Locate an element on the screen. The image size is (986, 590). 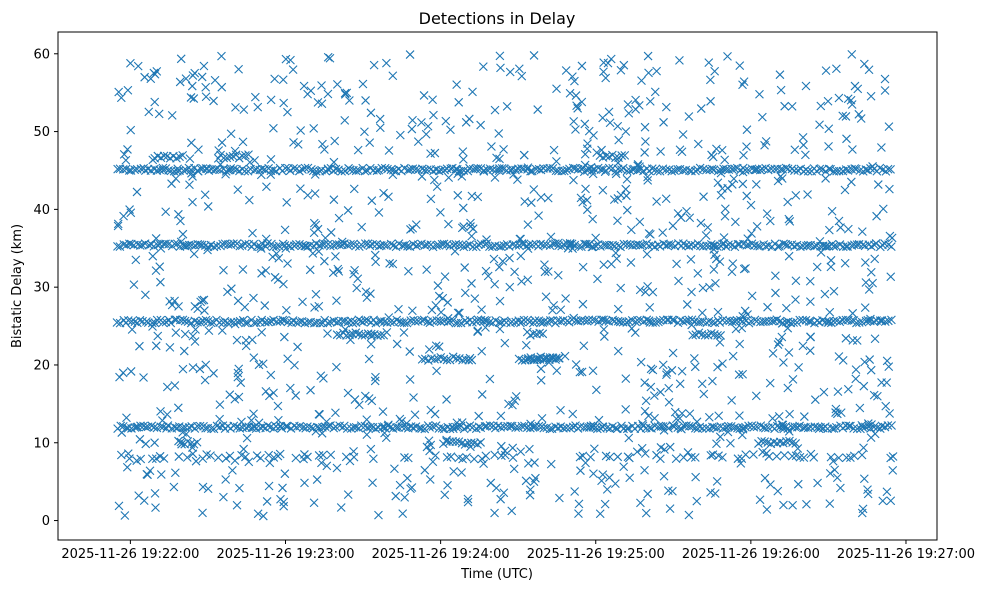
x-axis-label: Time (UTC) is located at coordinates (496, 574).